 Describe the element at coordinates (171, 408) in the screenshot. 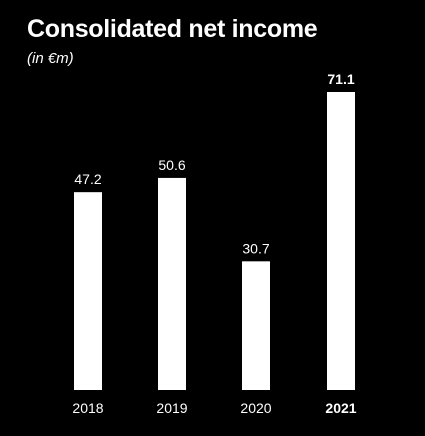

I see `x-tick-label-2019: 2019` at that location.